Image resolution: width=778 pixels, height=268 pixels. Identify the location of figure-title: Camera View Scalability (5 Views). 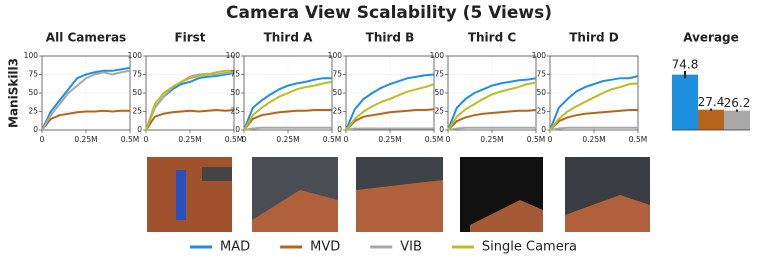
(389, 13).